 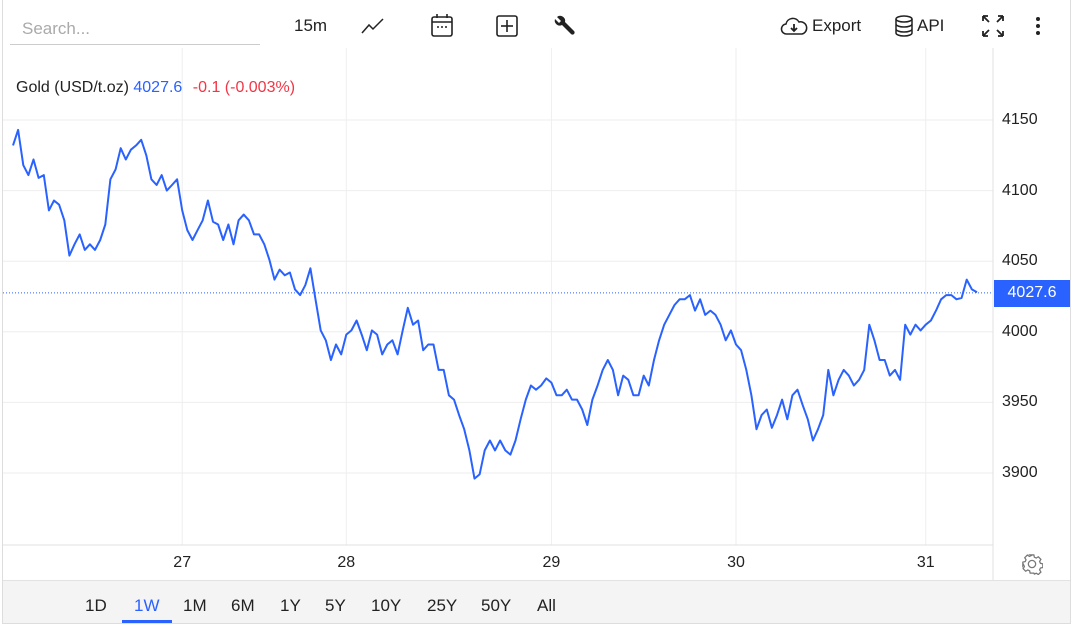 What do you see at coordinates (925, 562) in the screenshot?
I see `x-tick-label: 31` at bounding box center [925, 562].